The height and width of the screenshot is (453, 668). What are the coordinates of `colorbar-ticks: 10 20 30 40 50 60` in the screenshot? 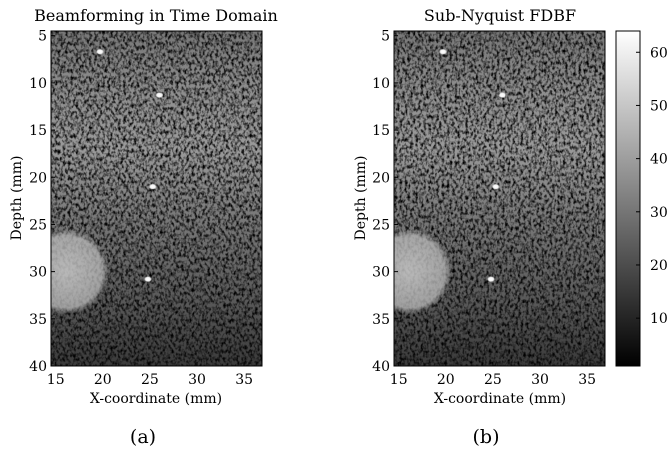 It's located at (652, 186).